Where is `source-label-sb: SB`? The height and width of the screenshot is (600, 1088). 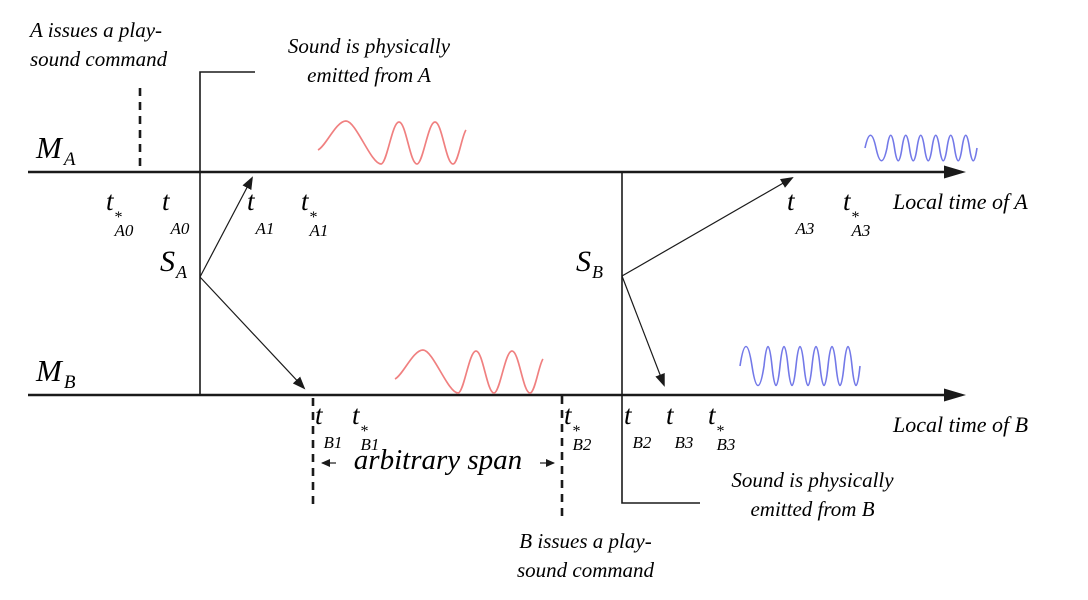 source-label-sb: SB is located at coordinates (589, 264).